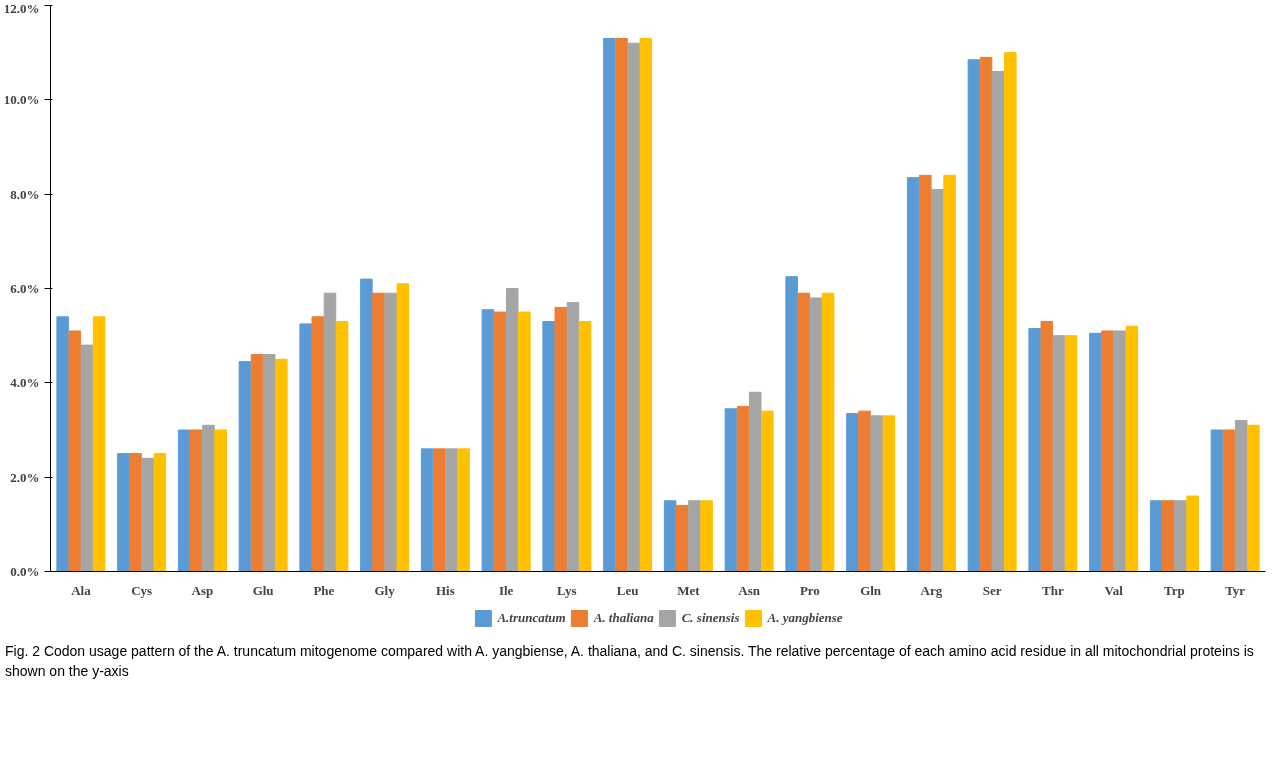  I want to click on y-tick-label: 0.0%, so click(25, 571).